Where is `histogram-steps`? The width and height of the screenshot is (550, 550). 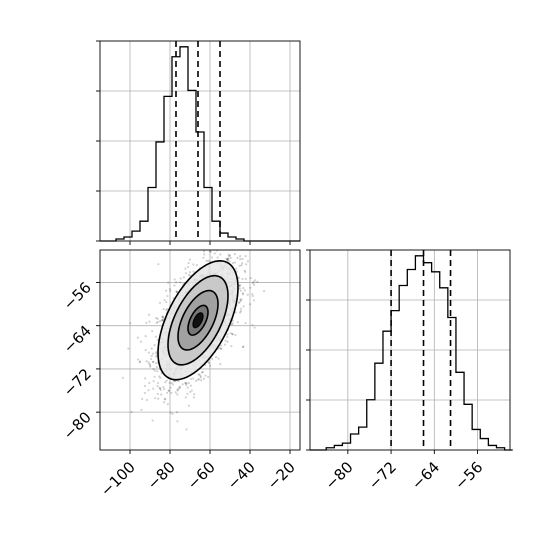
histogram-steps is located at coordinates (411, 353).